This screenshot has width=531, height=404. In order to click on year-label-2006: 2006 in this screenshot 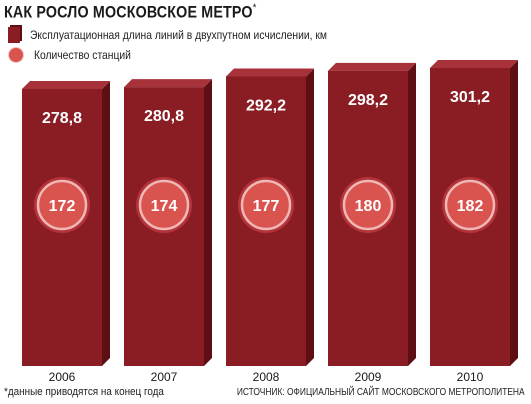, I will do `click(62, 377)`.